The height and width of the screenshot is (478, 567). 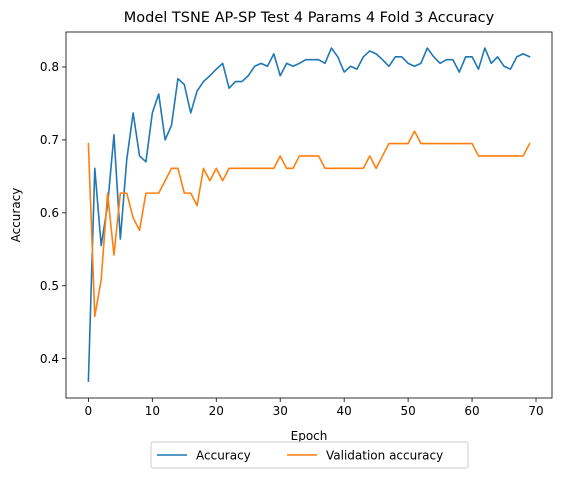 I want to click on x-tick-label: 30, so click(x=280, y=411).